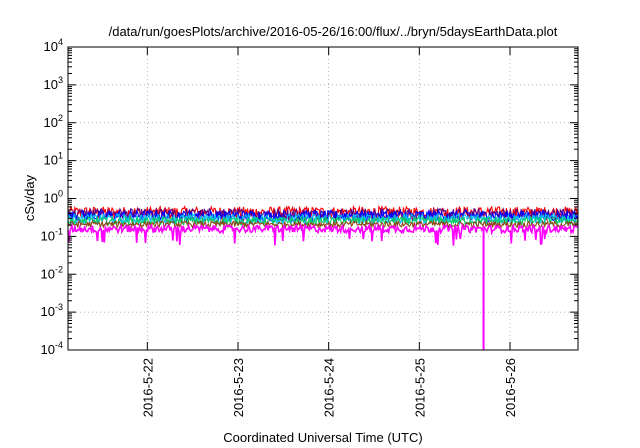 The image size is (640, 448). Describe the element at coordinates (510, 387) in the screenshot. I see `x-tick-label: 2016-5-26` at that location.